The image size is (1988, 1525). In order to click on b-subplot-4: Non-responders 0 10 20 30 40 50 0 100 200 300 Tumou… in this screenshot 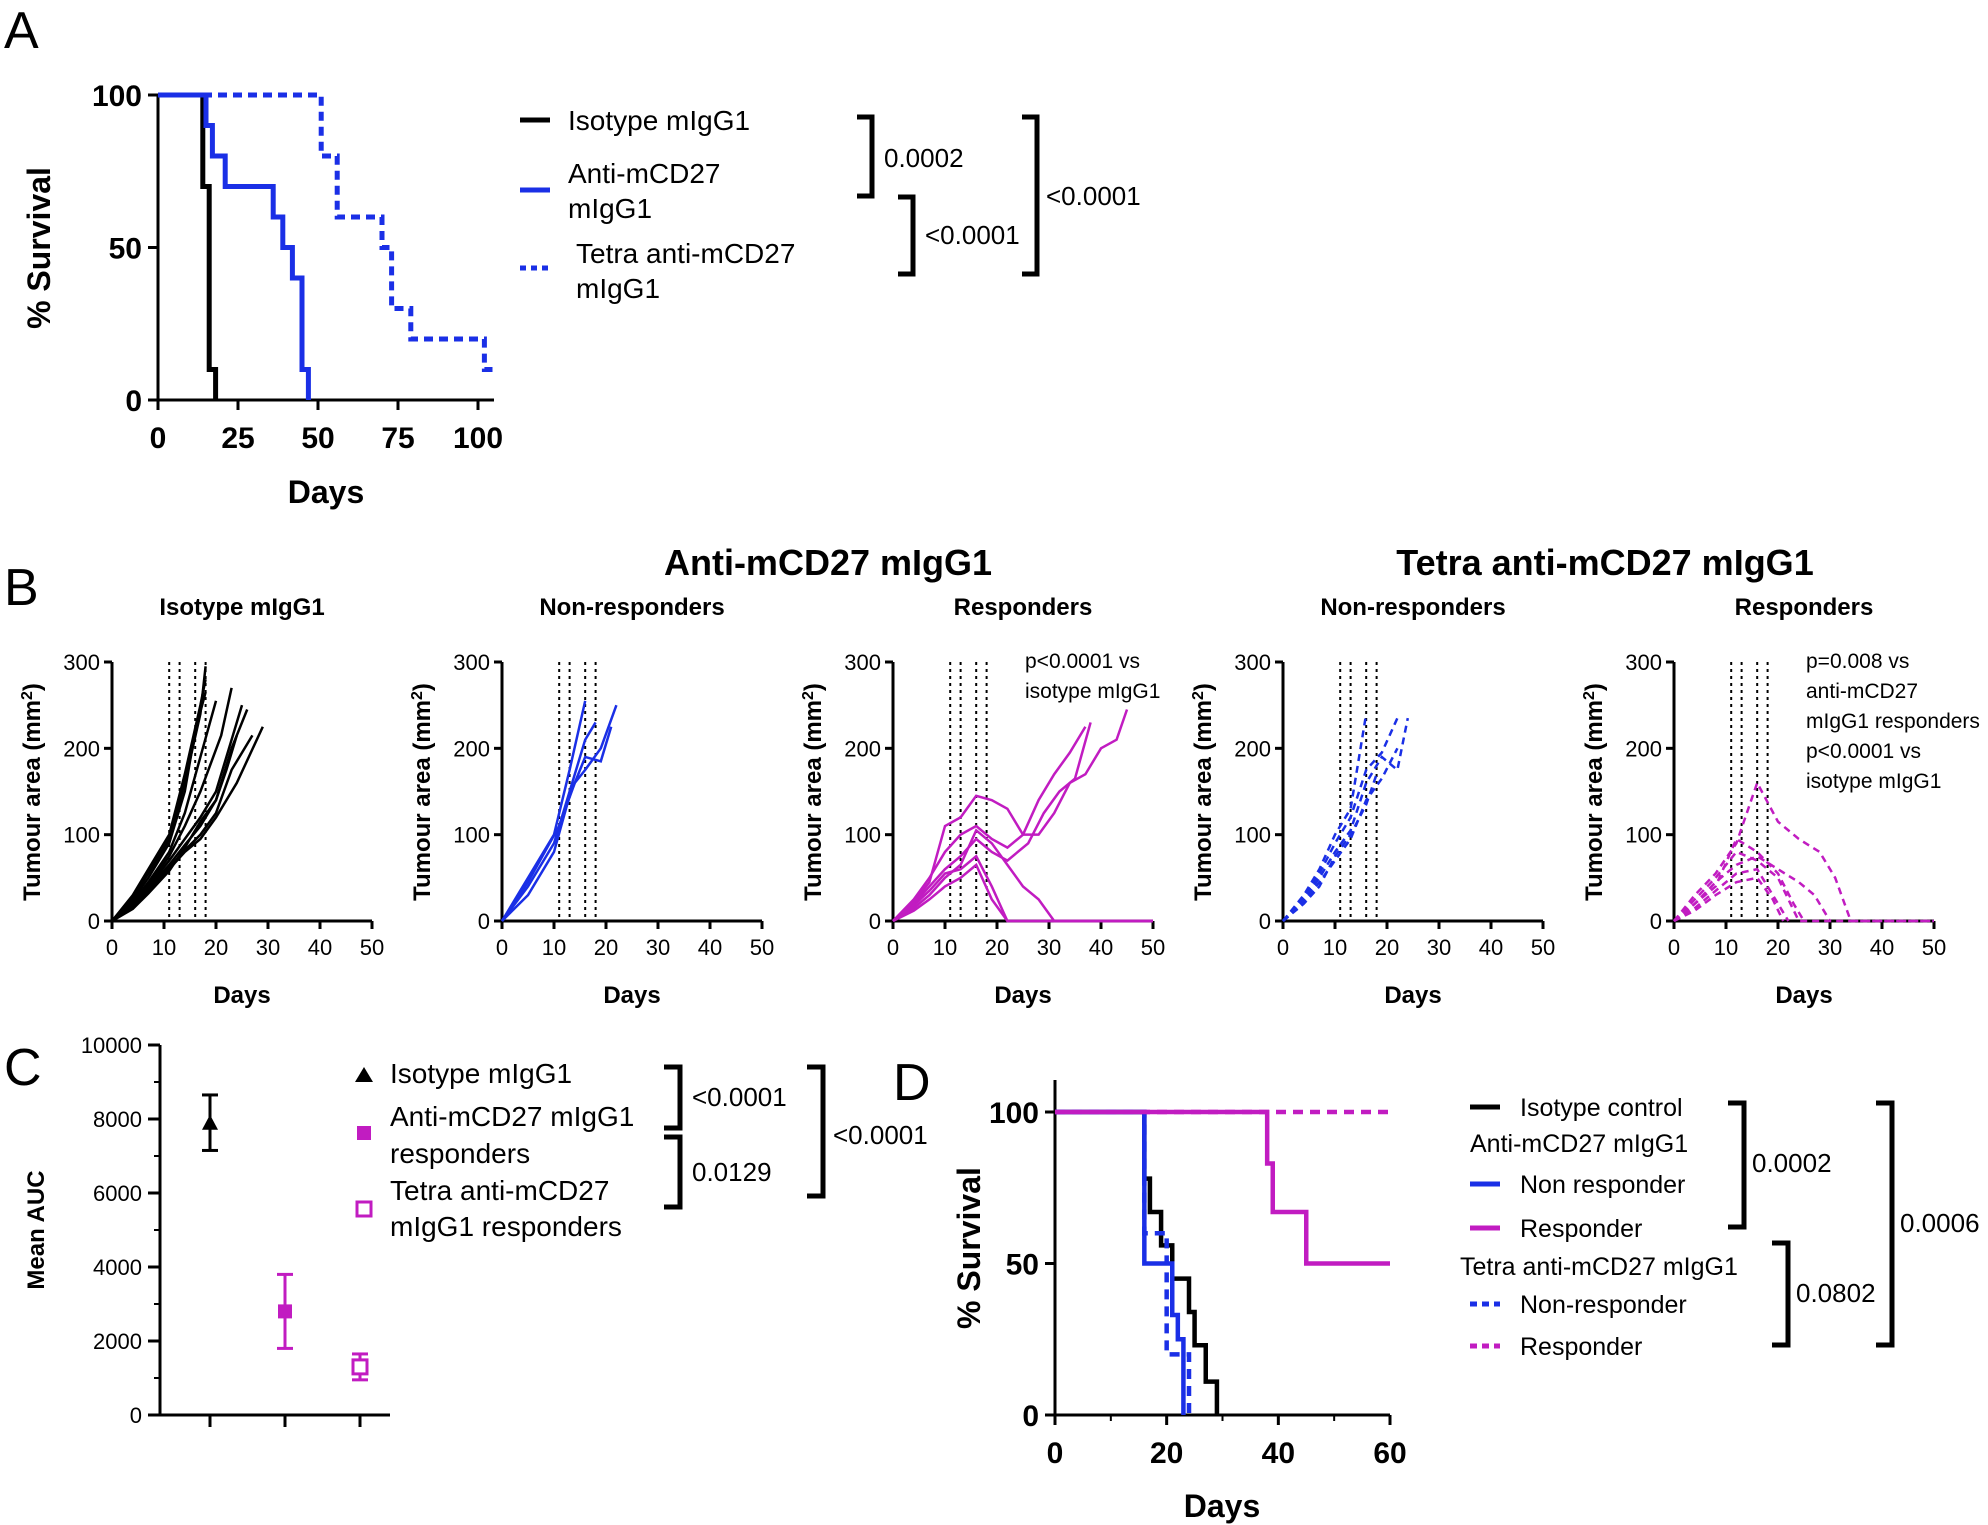, I will do `click(1373, 801)`.